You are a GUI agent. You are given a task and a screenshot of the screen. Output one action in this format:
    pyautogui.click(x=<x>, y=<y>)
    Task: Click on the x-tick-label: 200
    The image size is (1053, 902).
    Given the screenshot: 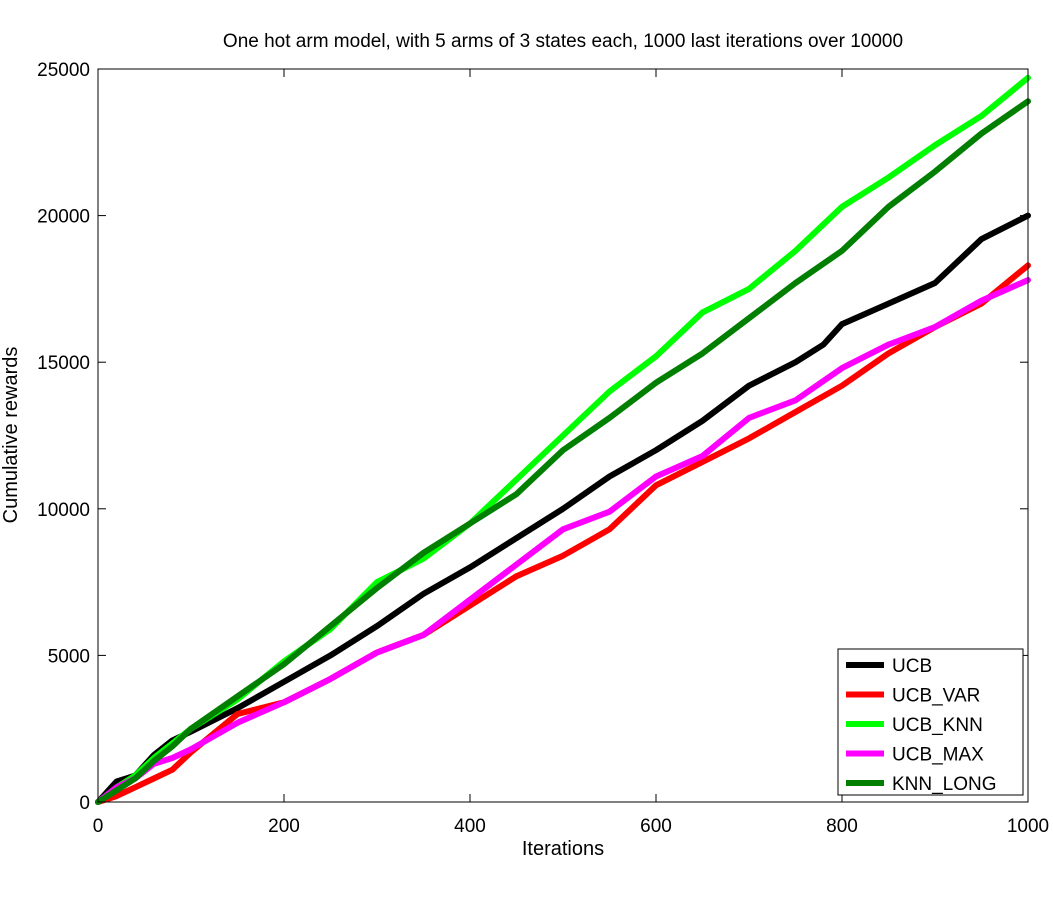 What is the action you would take?
    pyautogui.click(x=284, y=826)
    